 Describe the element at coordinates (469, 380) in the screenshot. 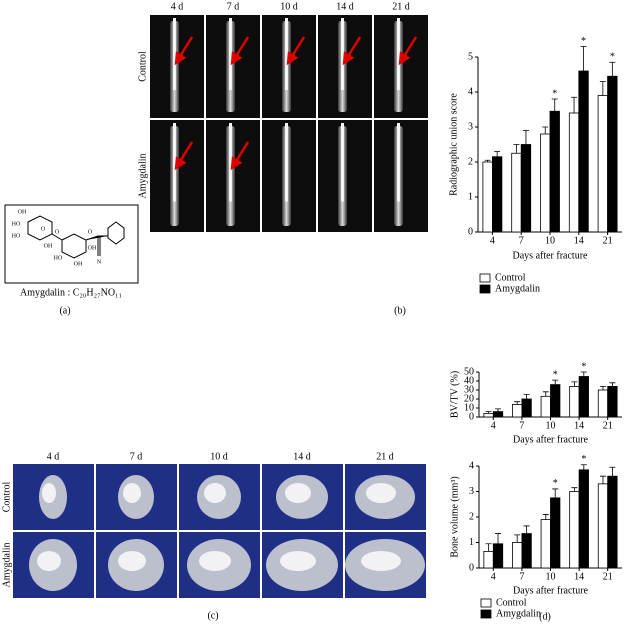

I see `y-tick-label: 40` at that location.